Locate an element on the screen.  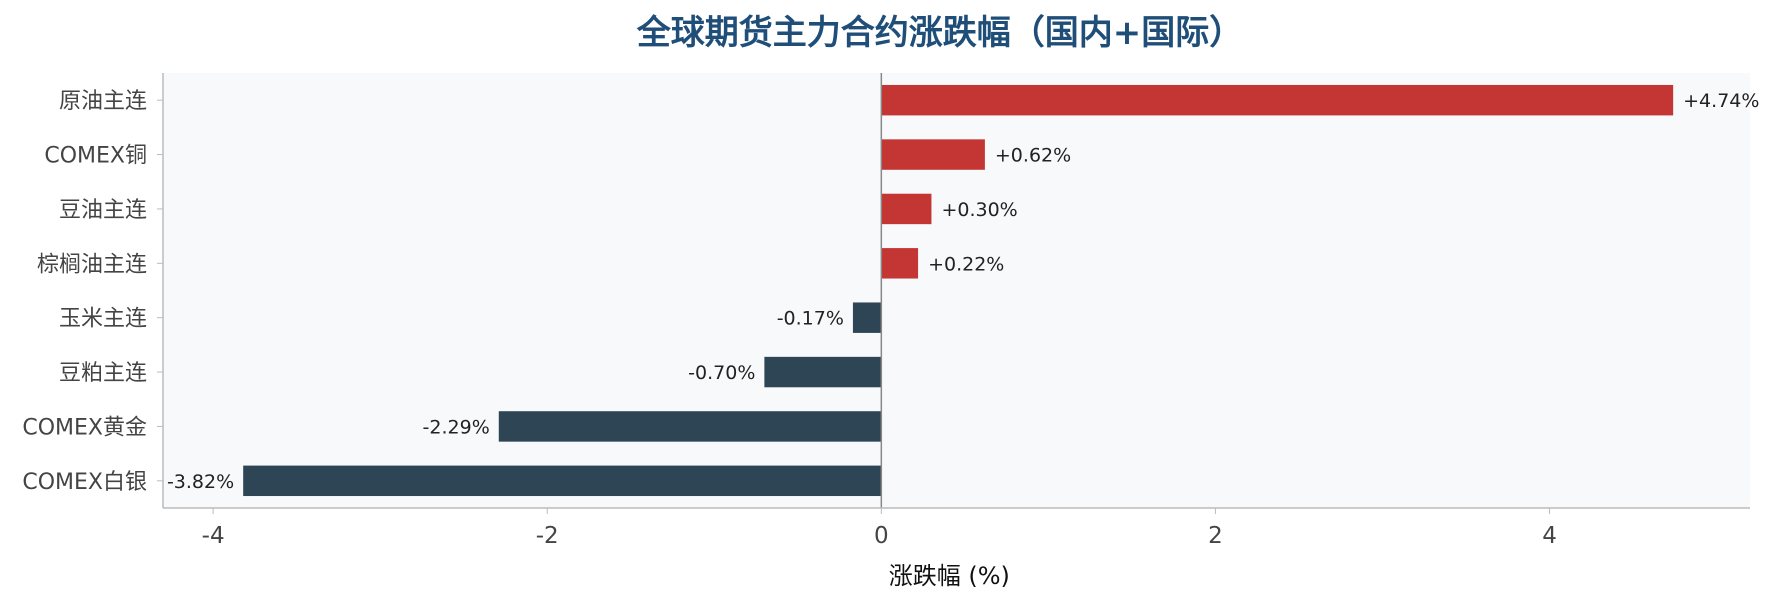
category-label-3: 棕榈油主连 is located at coordinates (92, 264).